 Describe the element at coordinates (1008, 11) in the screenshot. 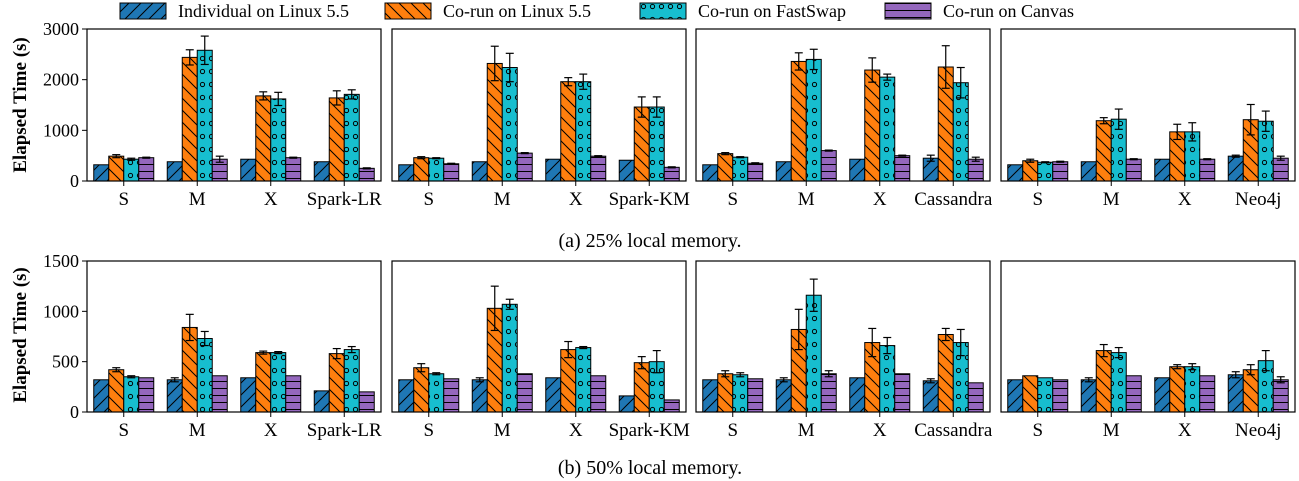

I see `legend-label: Co-run on Canvas` at that location.